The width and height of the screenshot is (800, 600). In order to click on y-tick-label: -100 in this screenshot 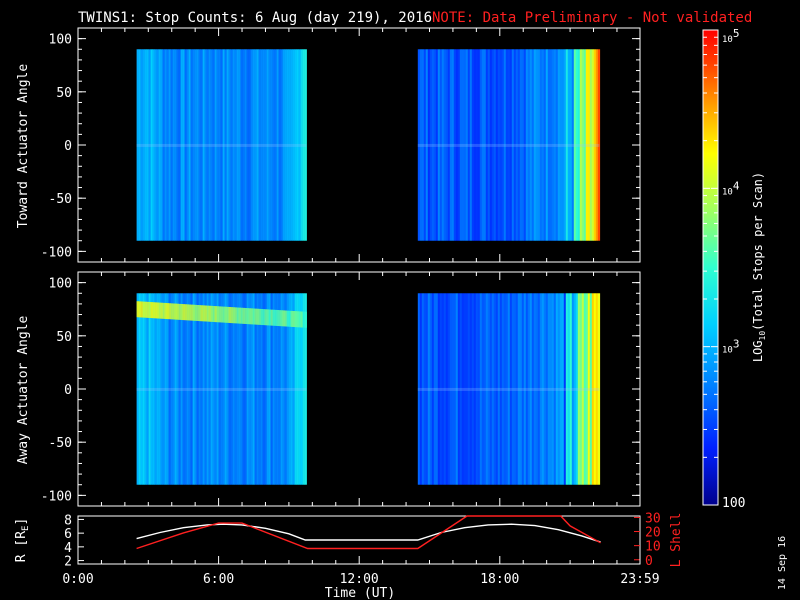, I will do `click(56, 252)`.